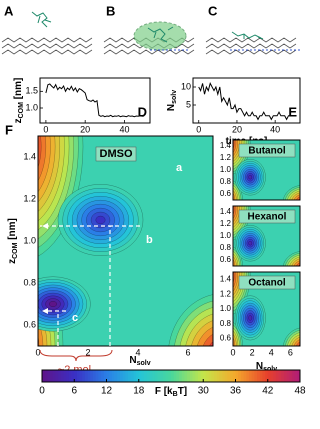 The image size is (320, 429). What do you see at coordinates (300, 391) in the screenshot?
I see `colorbar-tick-label: 48` at bounding box center [300, 391].